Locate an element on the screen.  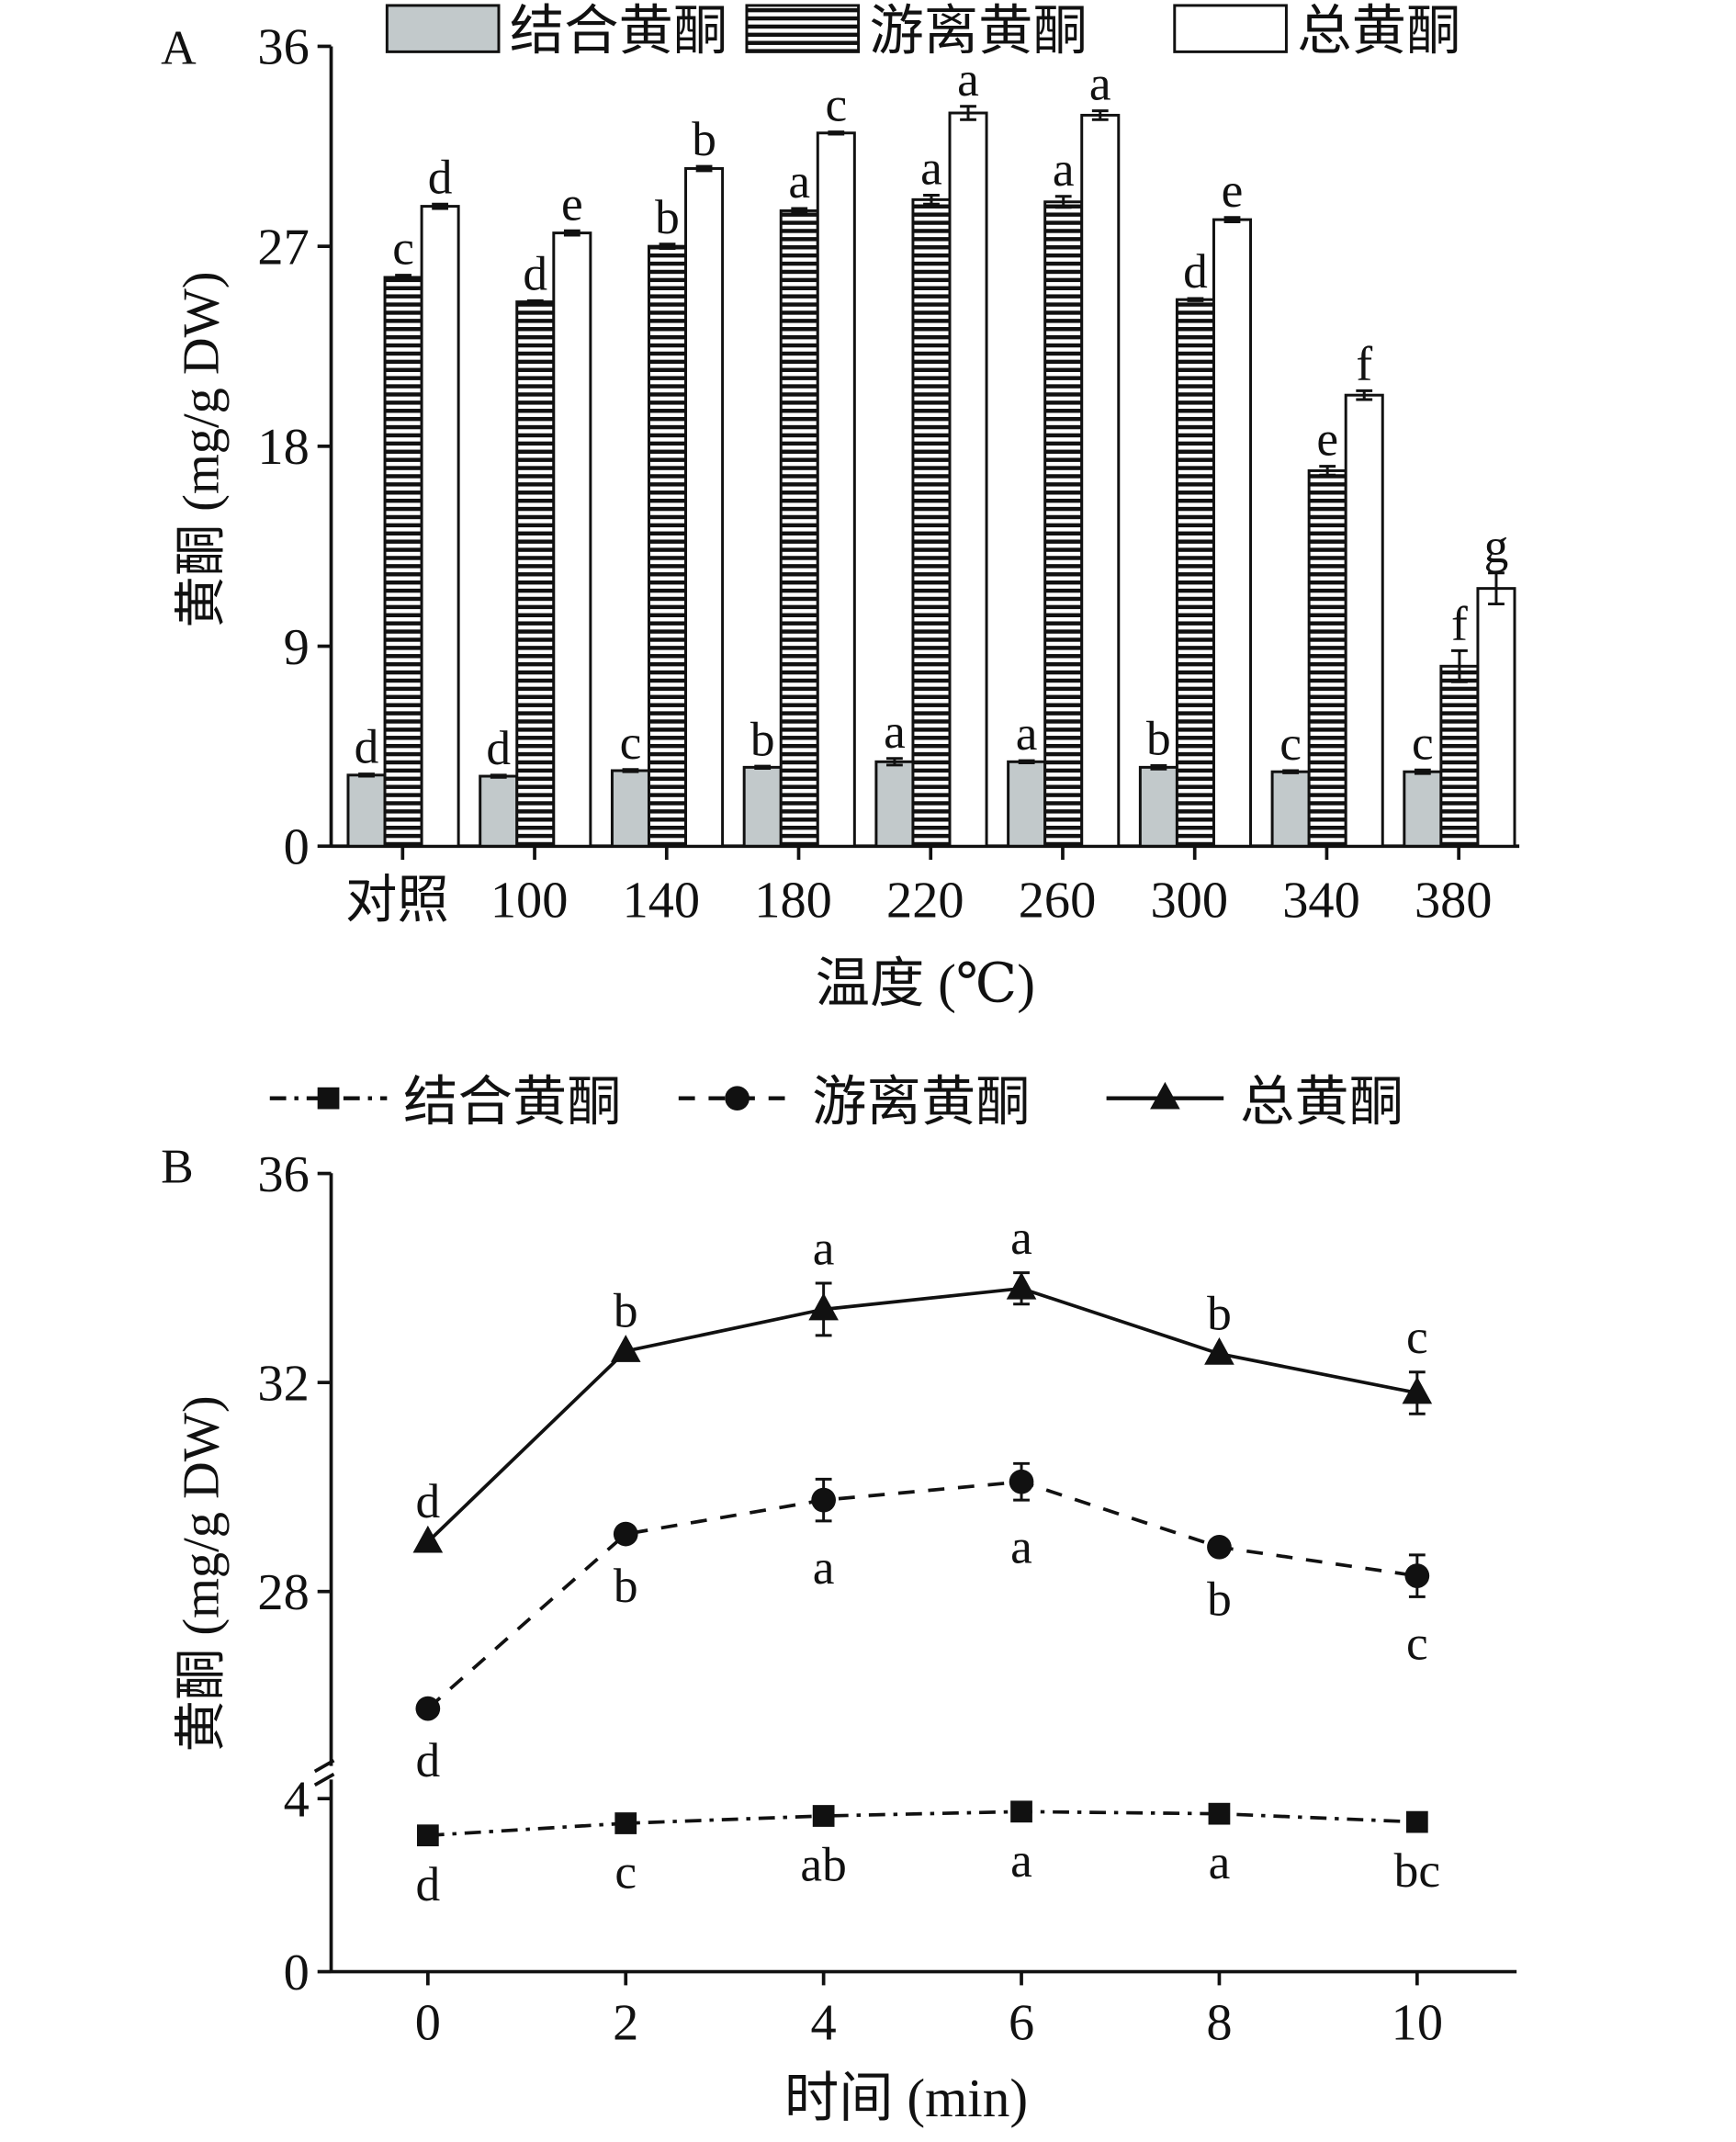
x-tick-label: 8 is located at coordinates (1219, 2023).